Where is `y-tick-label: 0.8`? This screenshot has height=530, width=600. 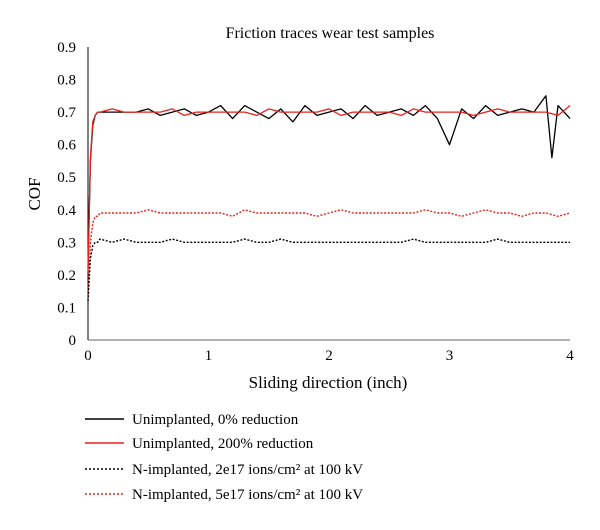
y-tick-label: 0.8 is located at coordinates (66, 81).